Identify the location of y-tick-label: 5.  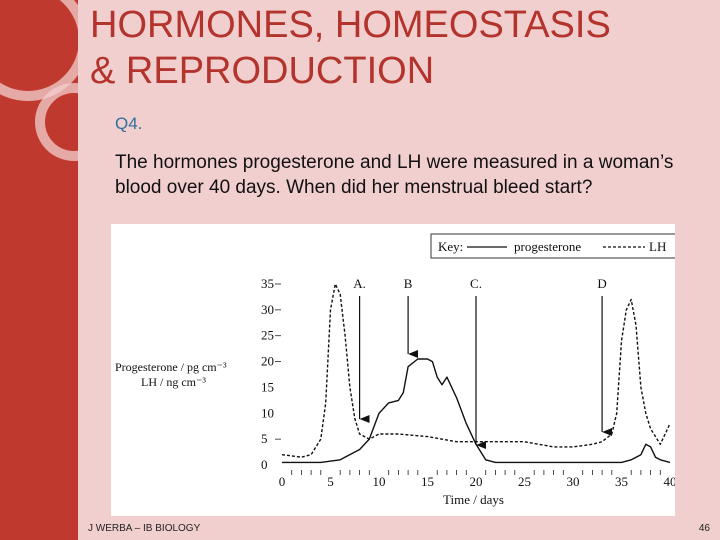
(264, 438).